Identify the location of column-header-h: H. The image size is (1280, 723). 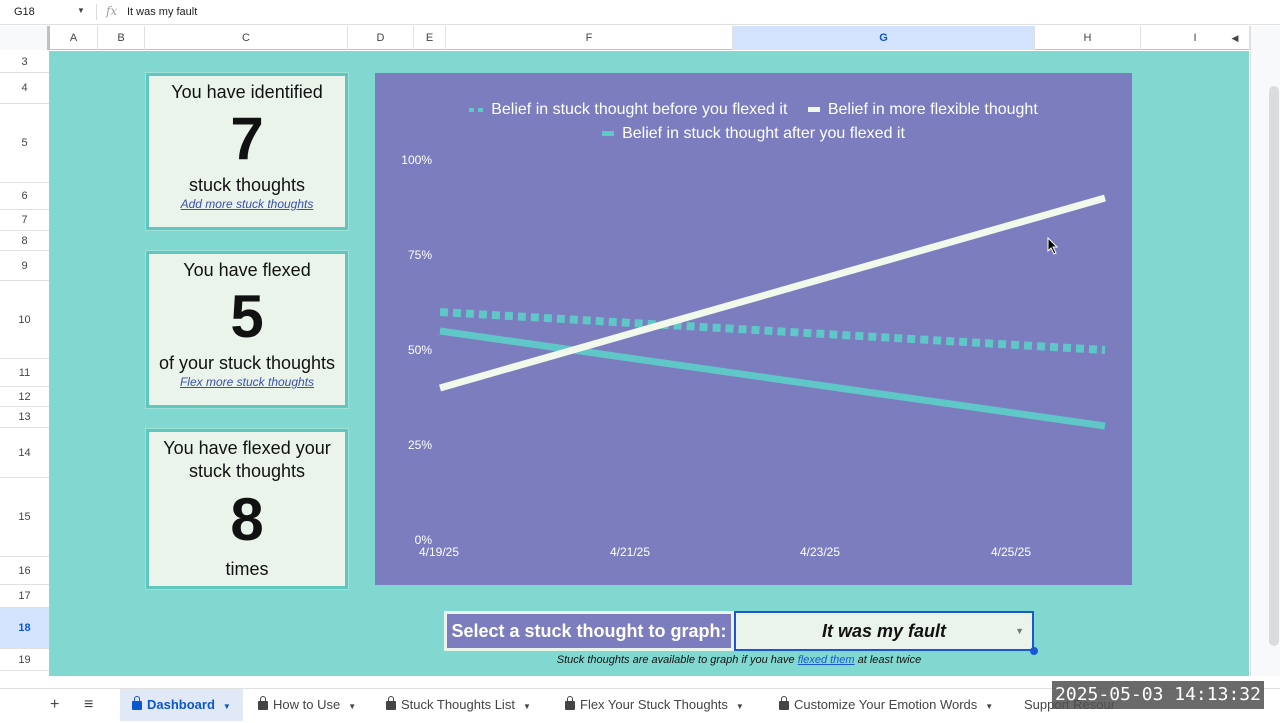
(1088, 38).